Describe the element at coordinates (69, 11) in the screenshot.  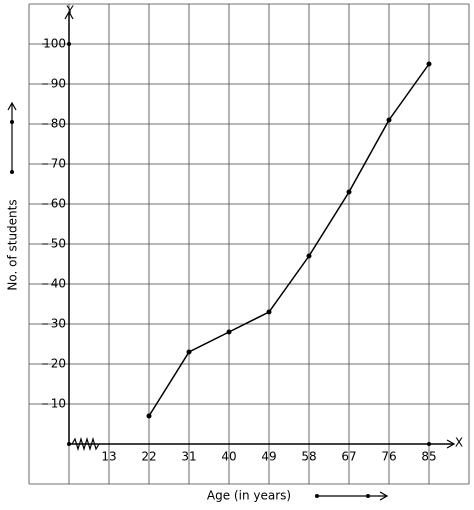
I see `y-axis-name: Y` at that location.